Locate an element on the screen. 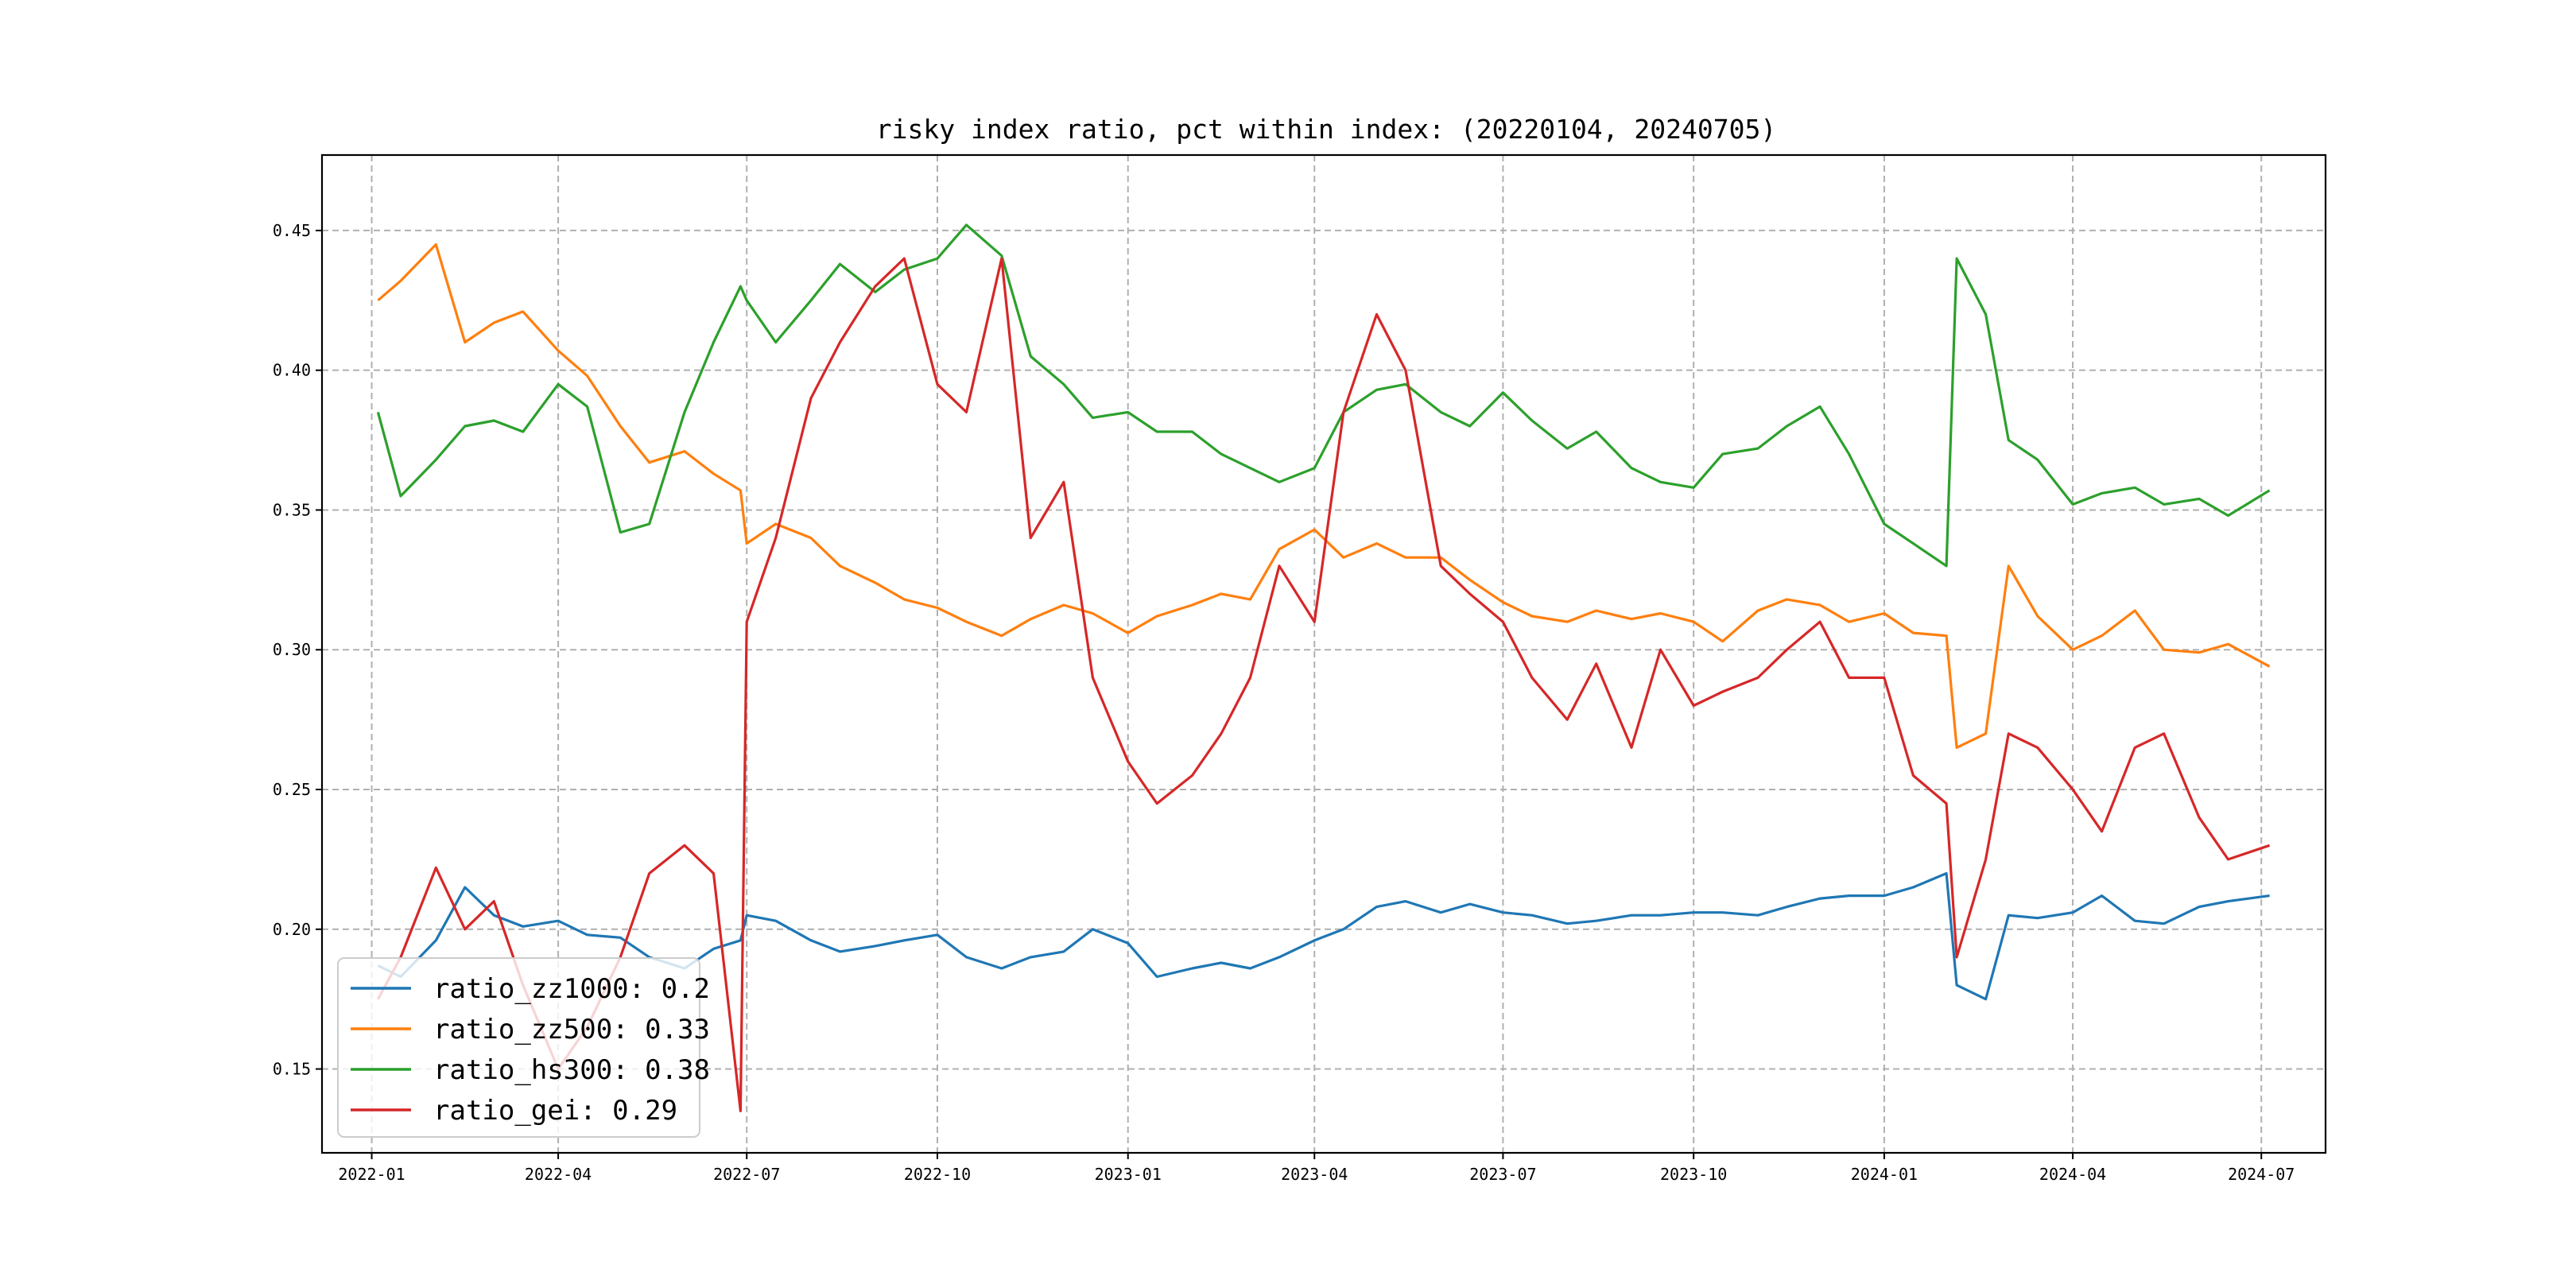 The image size is (2576, 1288). x-tick-label: 2022-07 is located at coordinates (747, 1174).